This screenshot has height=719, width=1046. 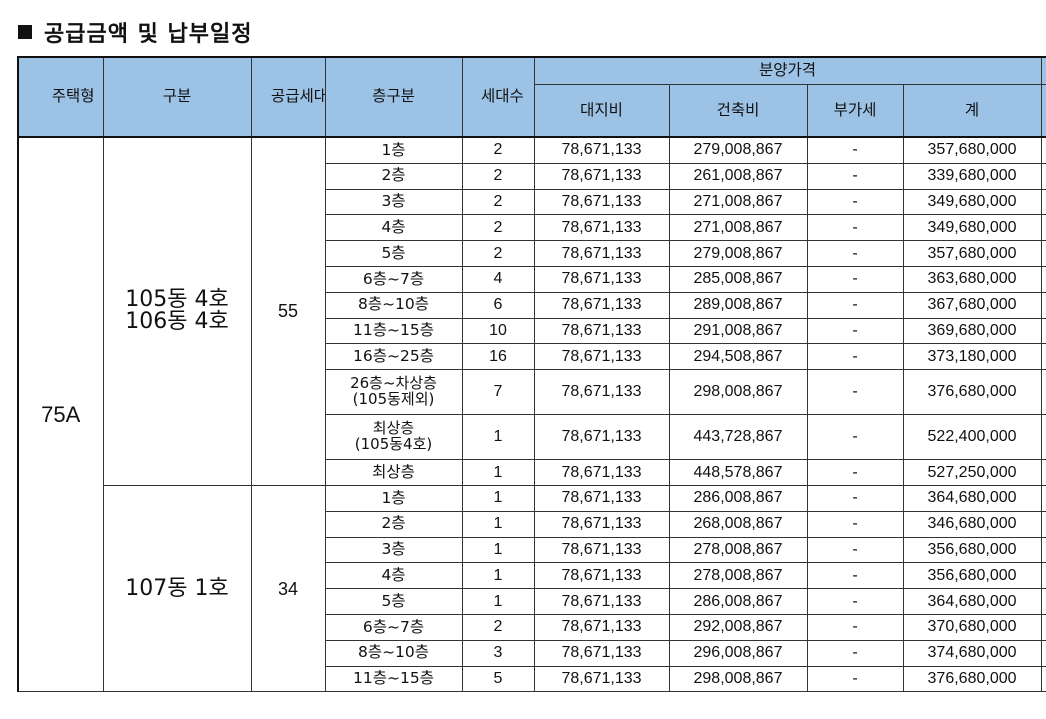 I want to click on page-title-text: 공급금액 및 납부일정, so click(x=148, y=34).